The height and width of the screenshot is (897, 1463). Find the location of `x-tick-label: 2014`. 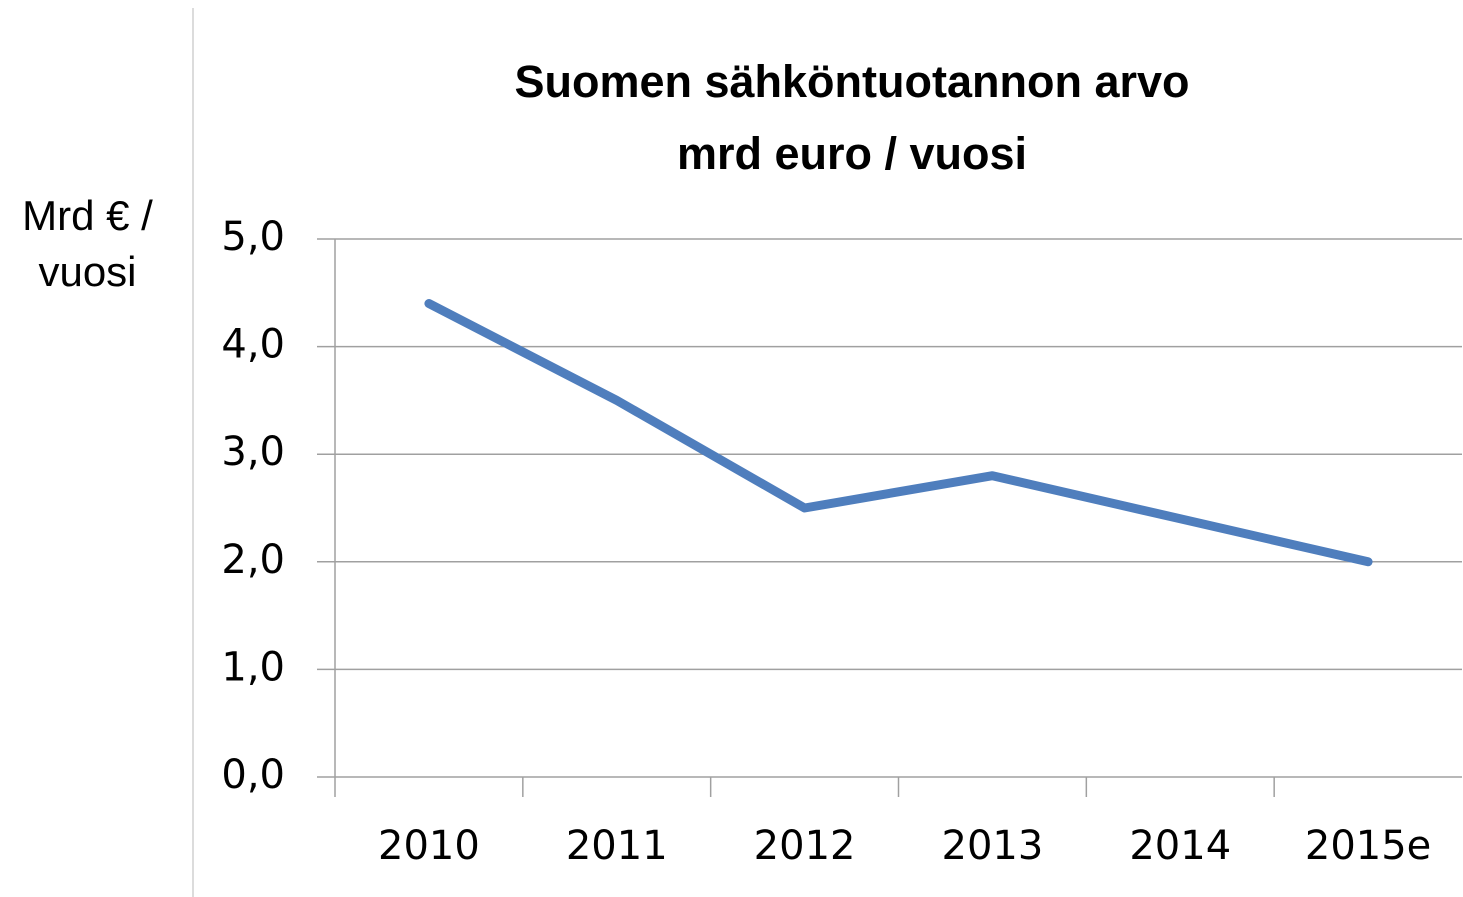

x-tick-label: 2014 is located at coordinates (1180, 846).